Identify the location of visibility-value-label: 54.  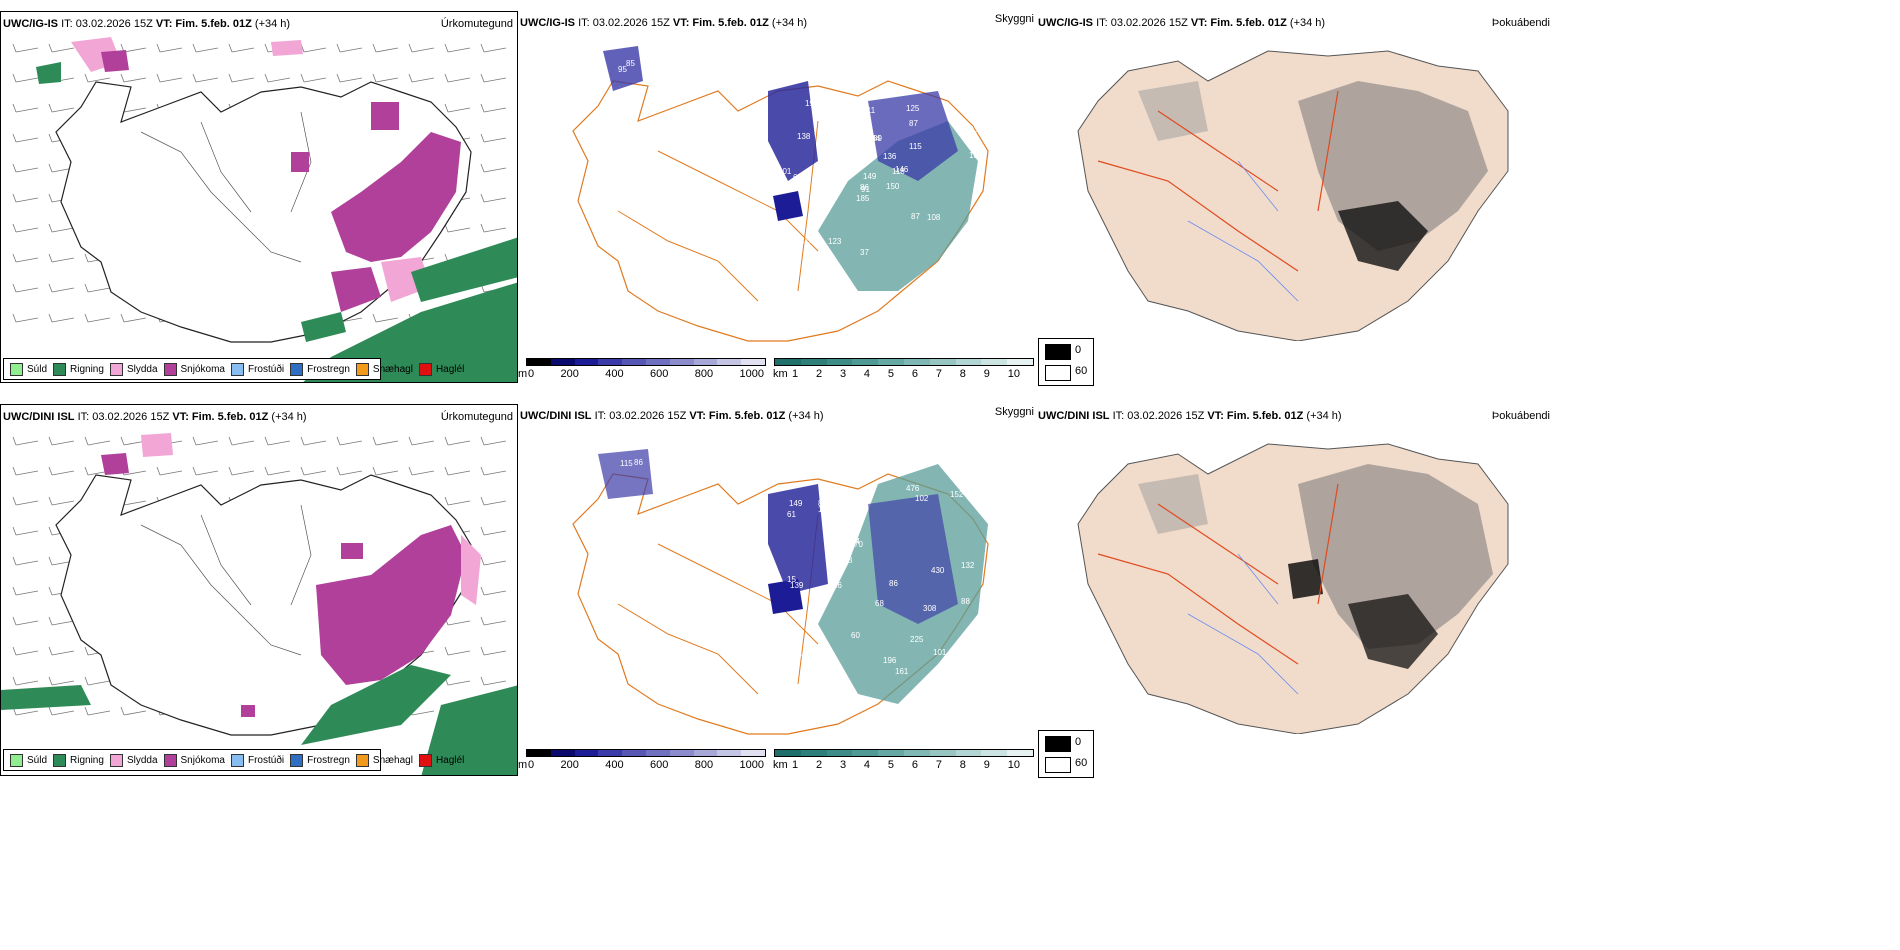
(855, 541).